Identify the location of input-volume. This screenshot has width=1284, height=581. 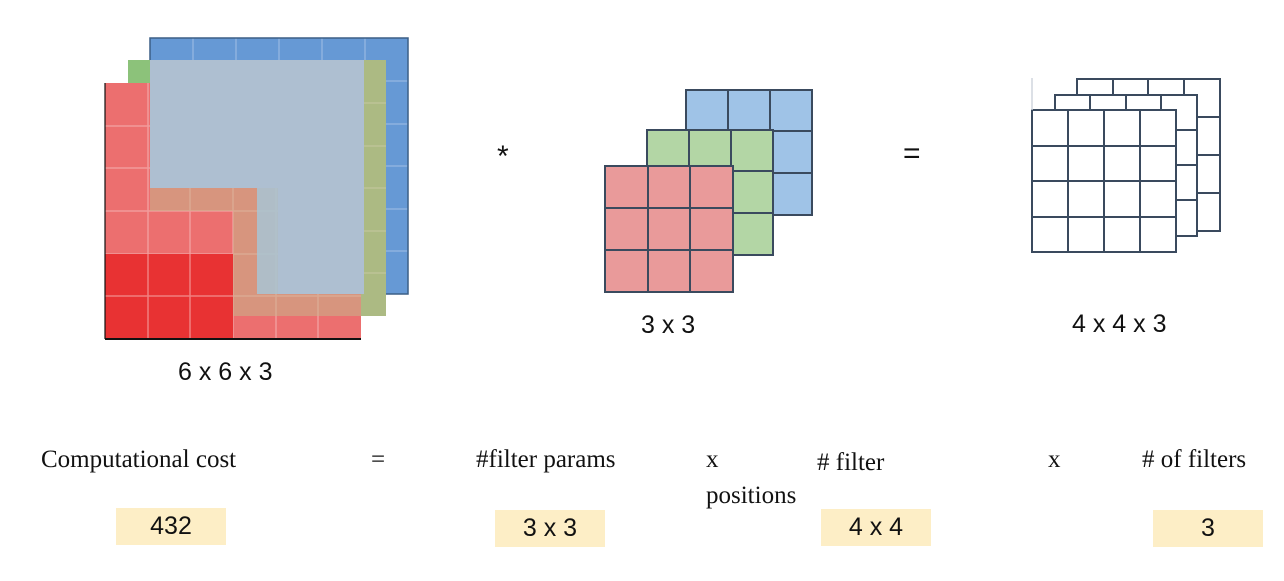
(256, 188).